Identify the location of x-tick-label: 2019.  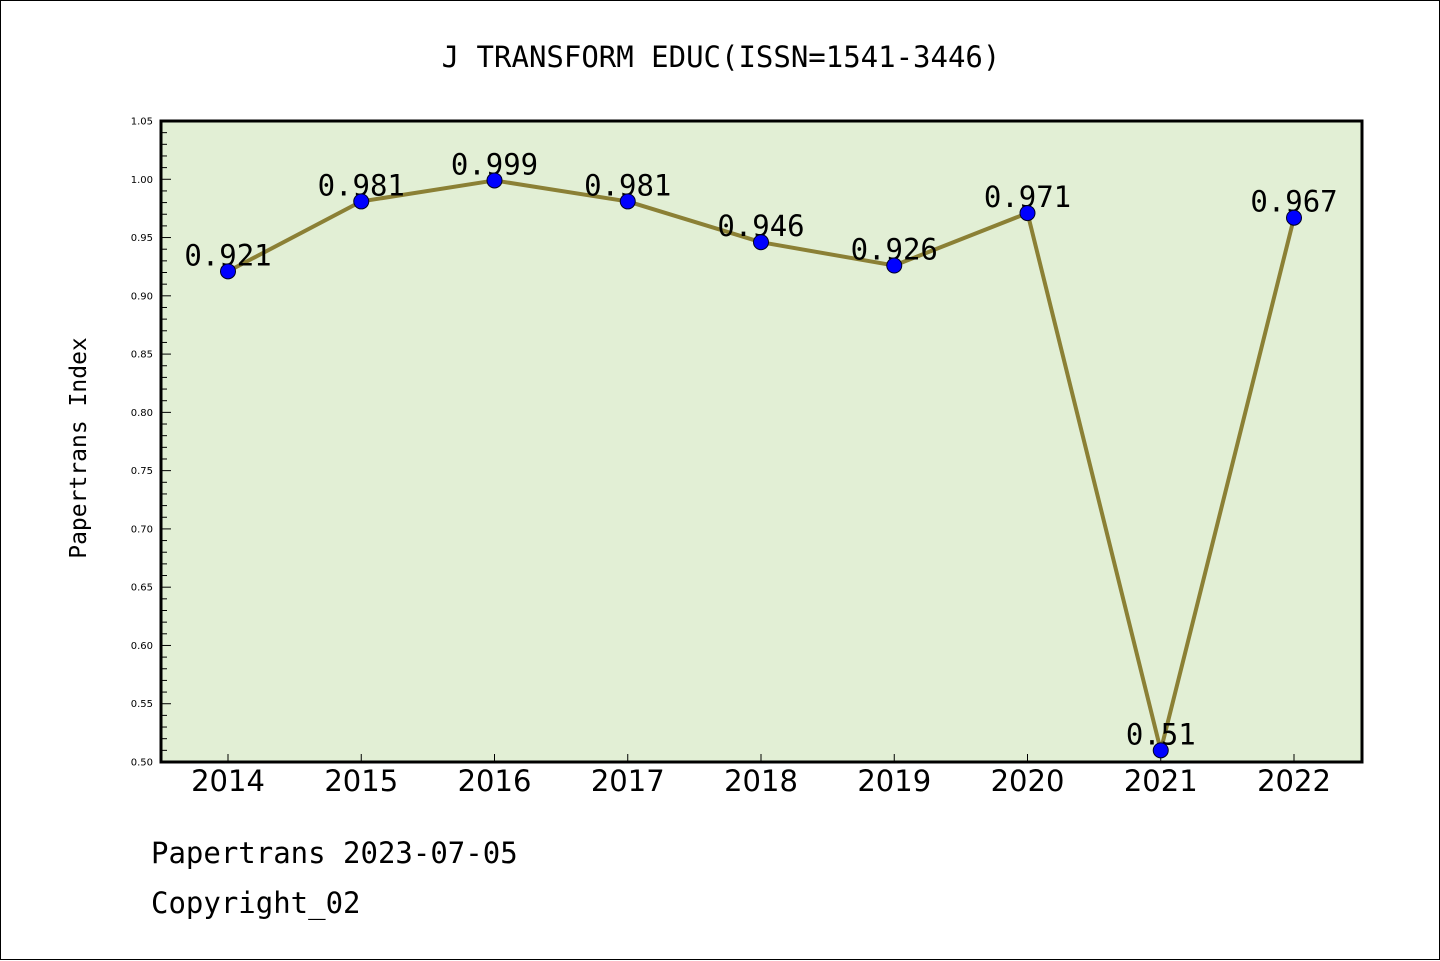
(894, 781).